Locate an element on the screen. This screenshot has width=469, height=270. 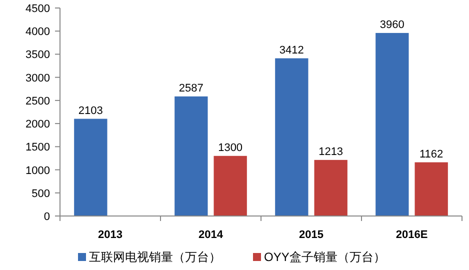
y-tick-label: 0 is located at coordinates (47, 217).